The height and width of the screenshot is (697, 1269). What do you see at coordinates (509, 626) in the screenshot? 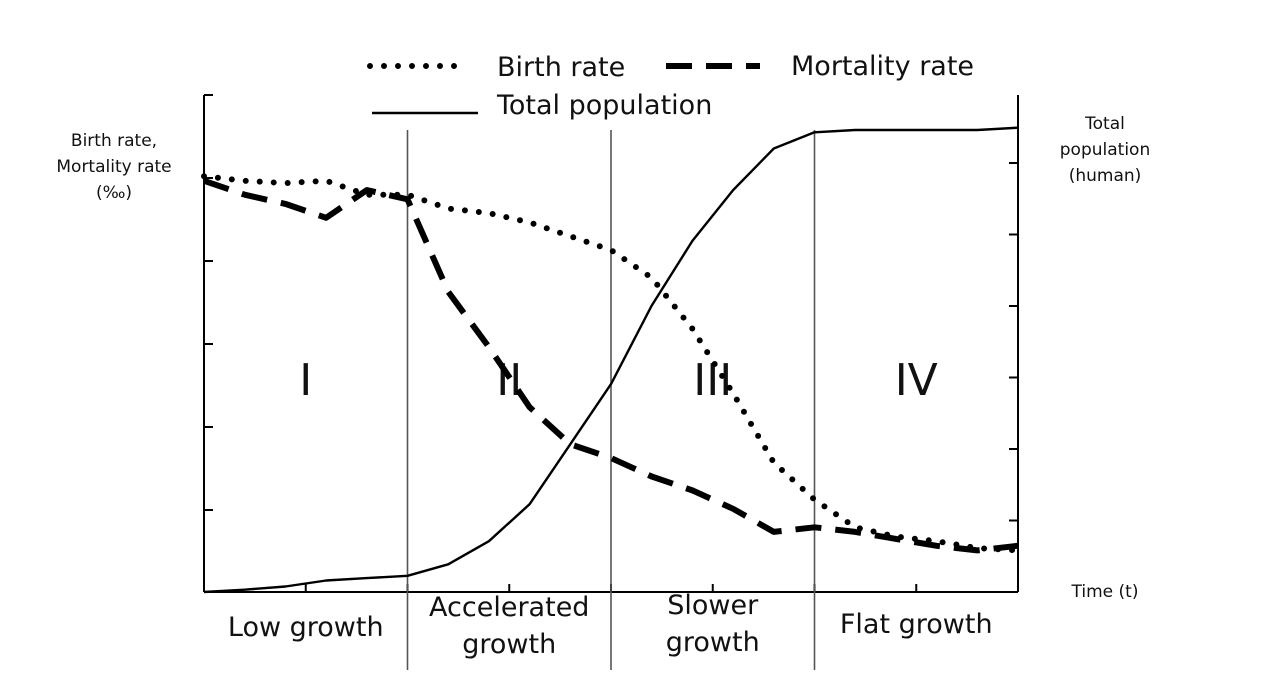
I see `stage-label: Accelerated growth` at bounding box center [509, 626].